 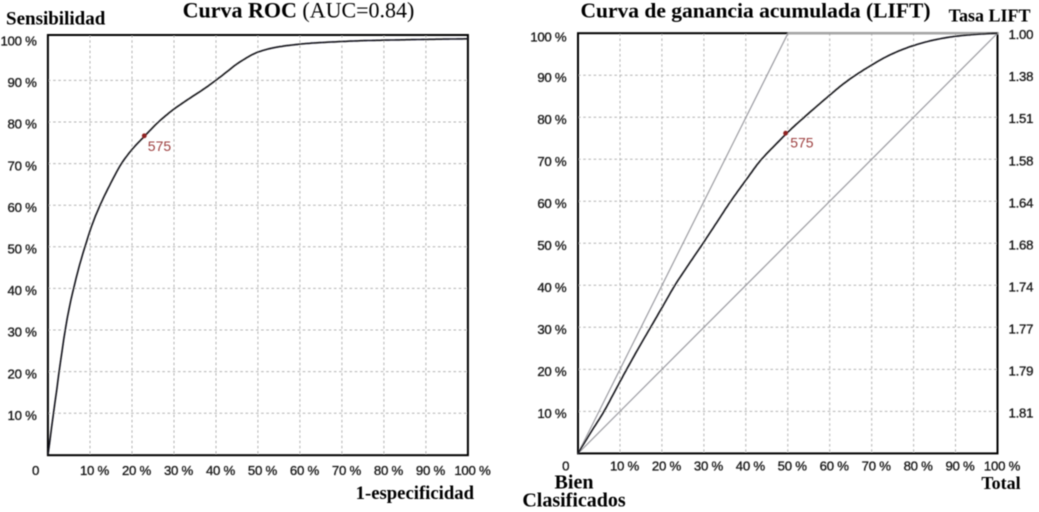 I want to click on svg-text: 1.77, so click(x=1021, y=328).